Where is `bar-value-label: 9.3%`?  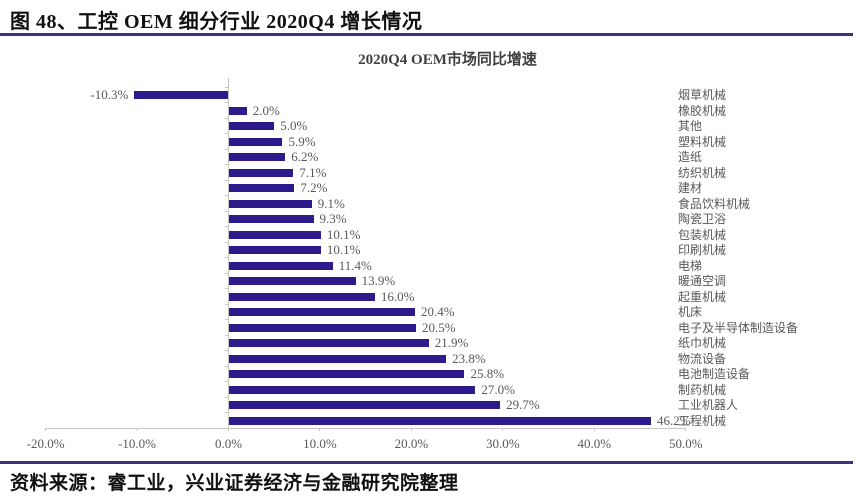
bar-value-label: 9.3% is located at coordinates (333, 218).